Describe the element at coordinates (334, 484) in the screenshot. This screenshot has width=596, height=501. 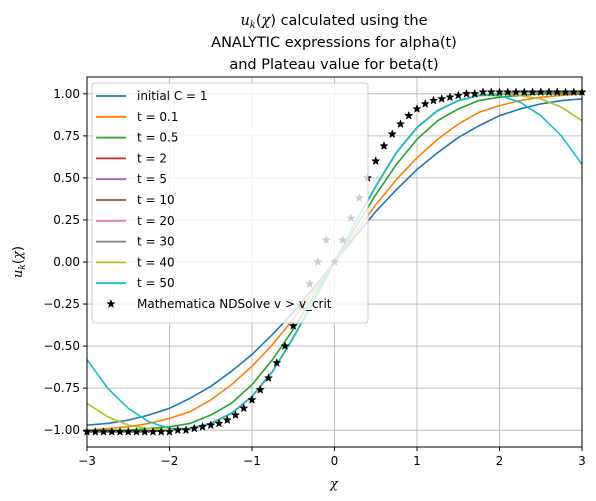
I see `x-axis-label: χ` at that location.